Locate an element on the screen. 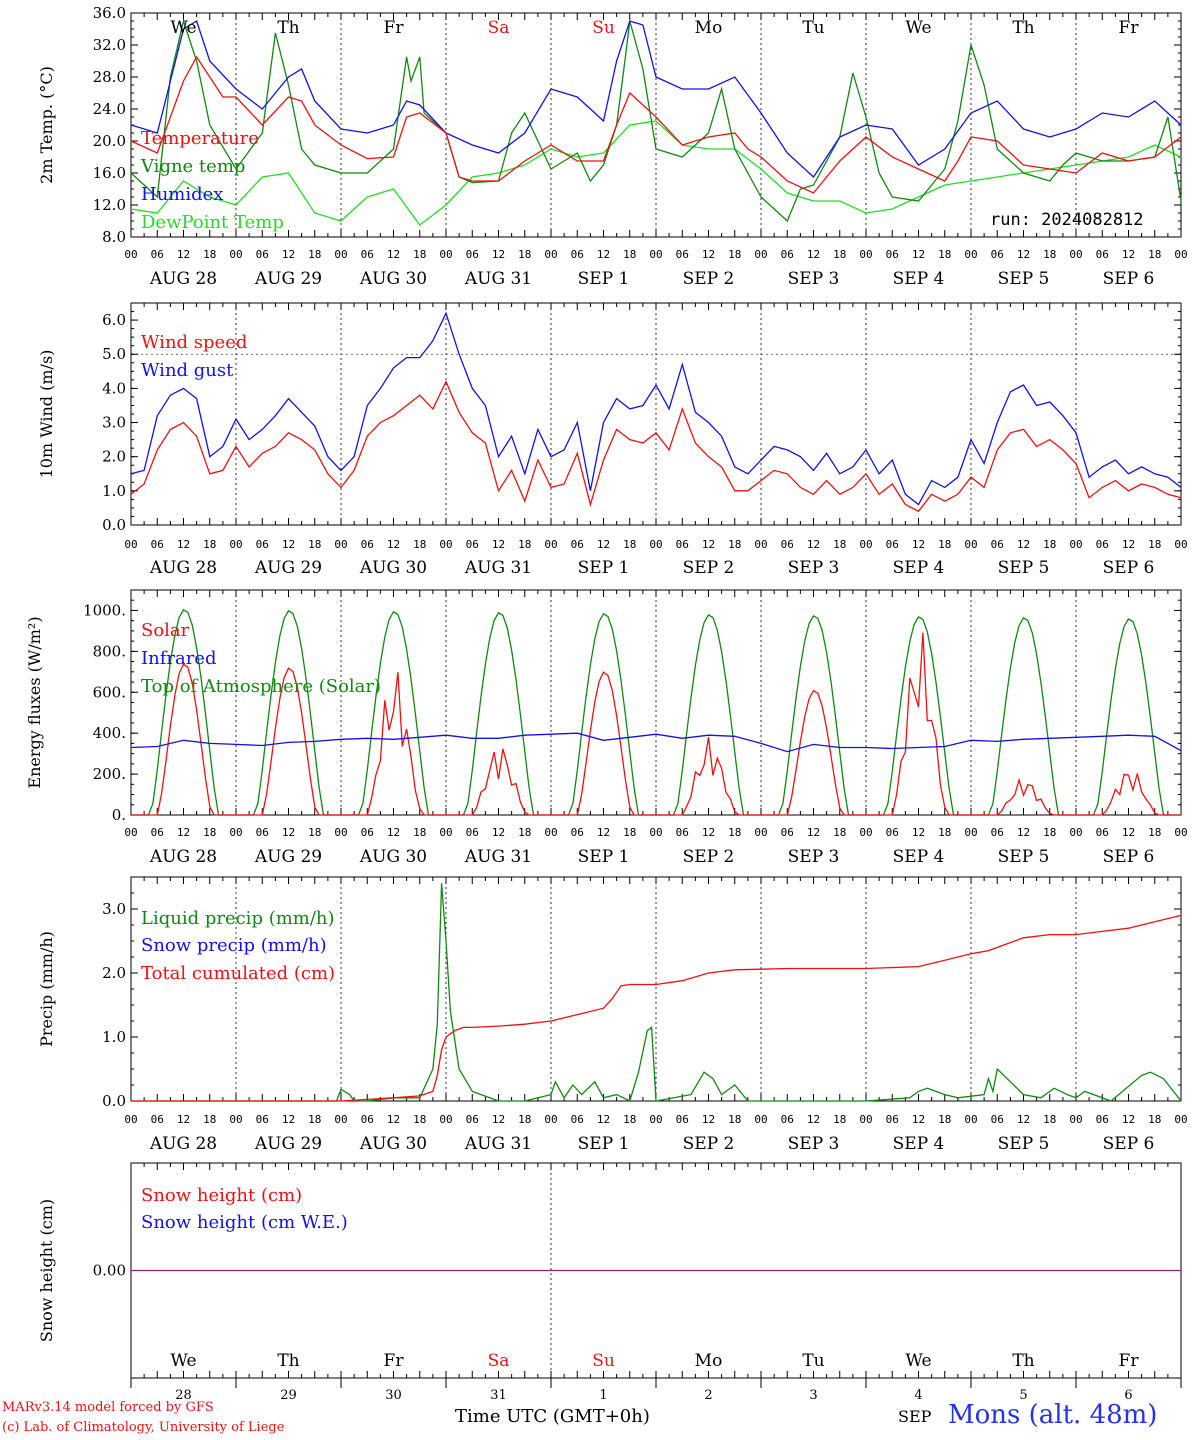 The width and height of the screenshot is (1194, 1440). run-label: run: 2024082812 is located at coordinates (1067, 220).